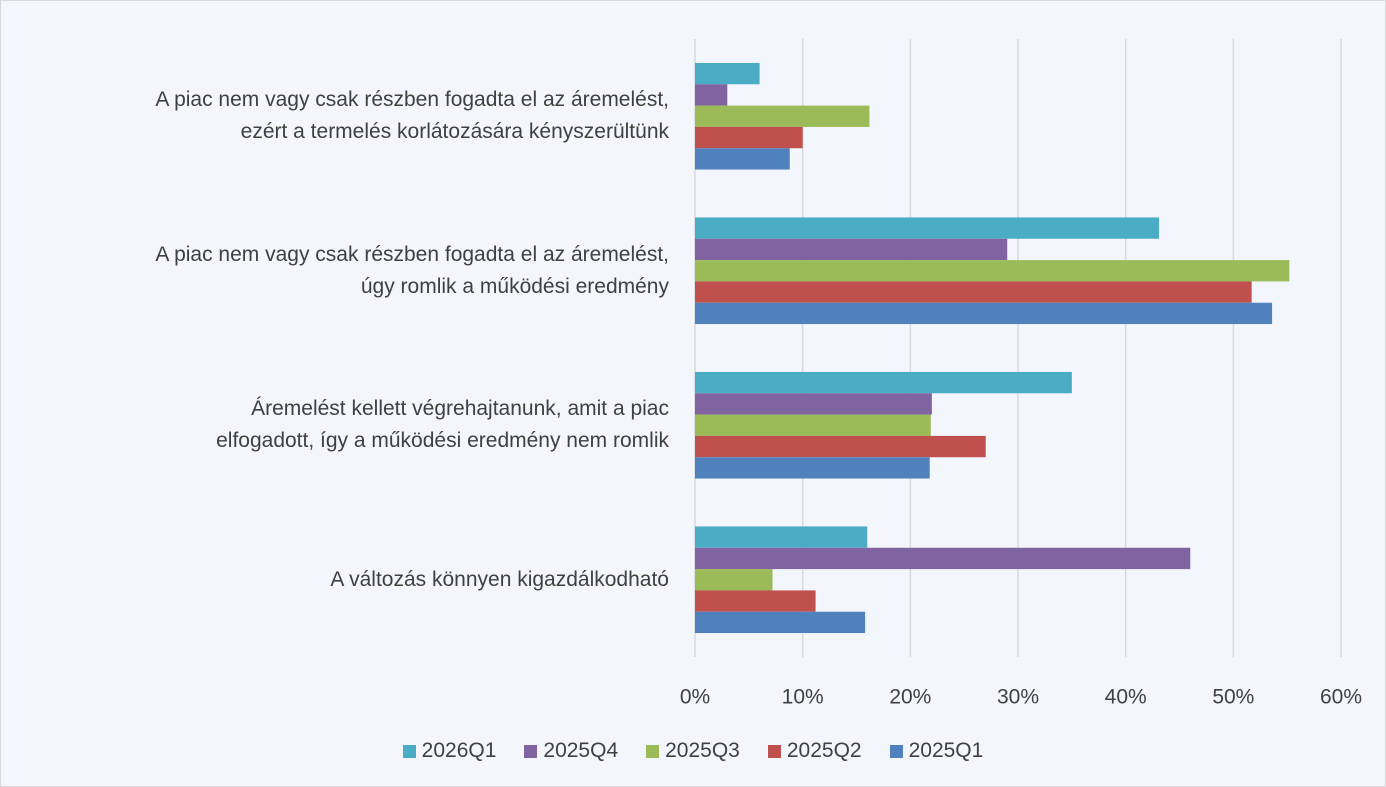  What do you see at coordinates (702, 750) in the screenshot?
I see `legend-label: 2025Q3` at bounding box center [702, 750].